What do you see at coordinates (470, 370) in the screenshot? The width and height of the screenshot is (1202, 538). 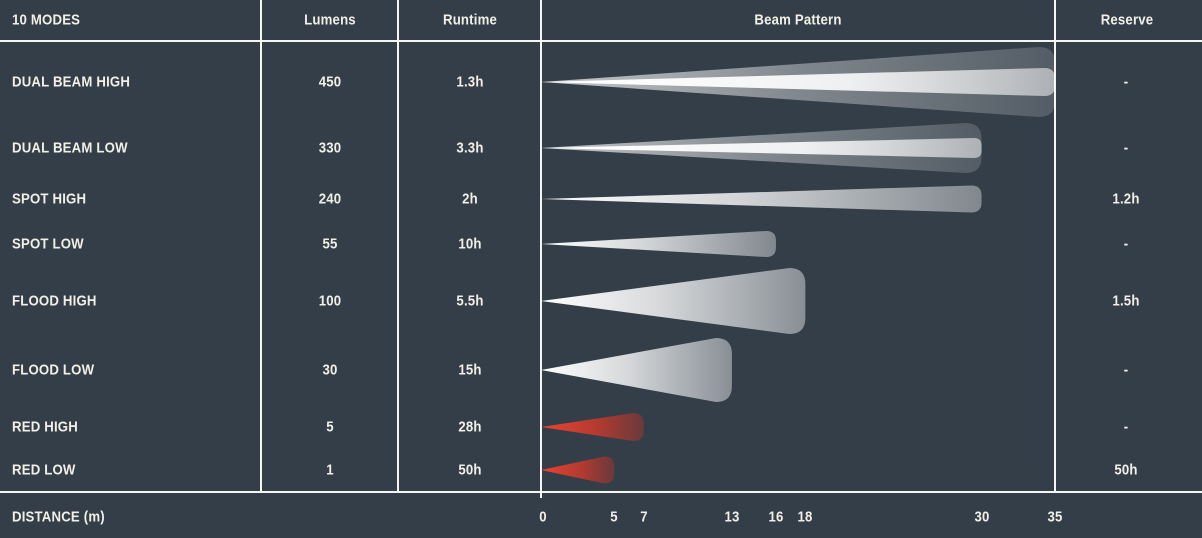 I see `runtime-value: 15h` at bounding box center [470, 370].